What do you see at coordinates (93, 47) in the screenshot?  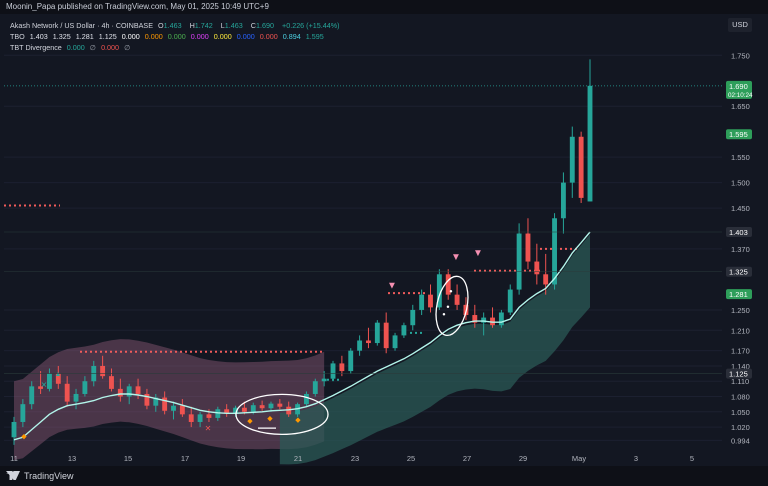 I see `tbt-value: ∅` at bounding box center [93, 47].